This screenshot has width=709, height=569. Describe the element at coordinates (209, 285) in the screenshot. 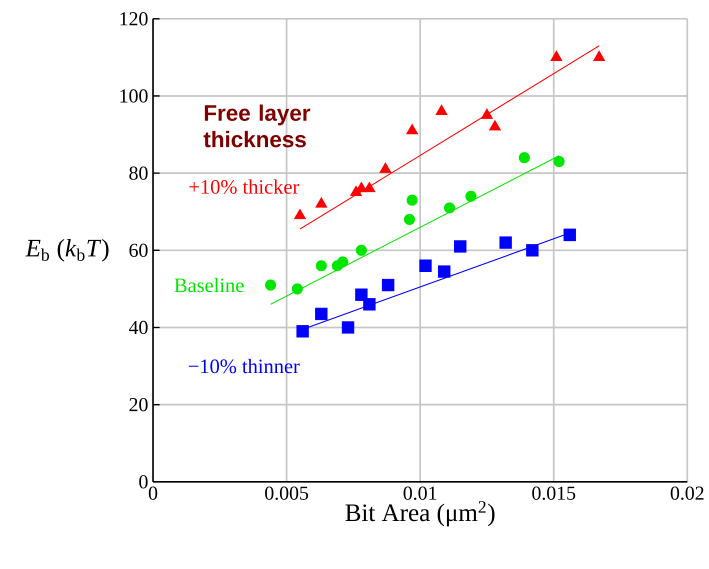

I see `series-label: Baseline` at that location.